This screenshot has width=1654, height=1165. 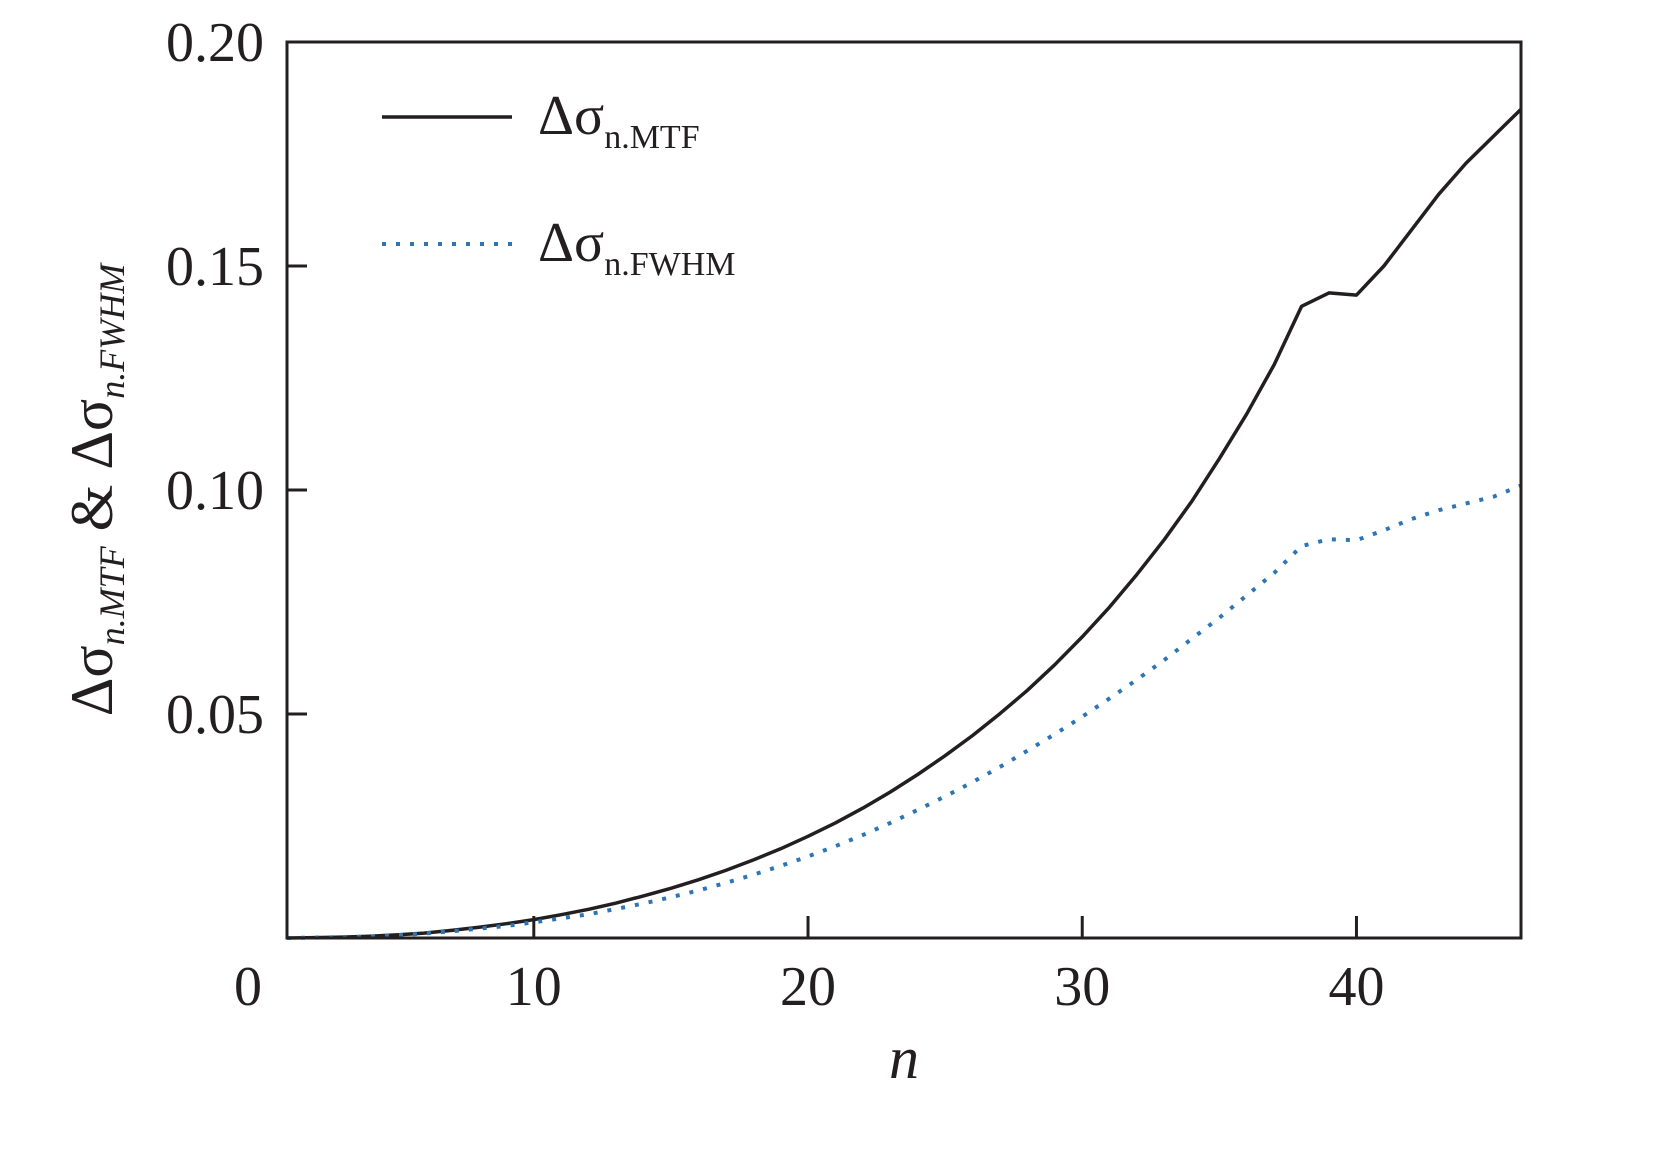 I want to click on y-axis-label-prefix: Δσ, so click(x=92, y=680).